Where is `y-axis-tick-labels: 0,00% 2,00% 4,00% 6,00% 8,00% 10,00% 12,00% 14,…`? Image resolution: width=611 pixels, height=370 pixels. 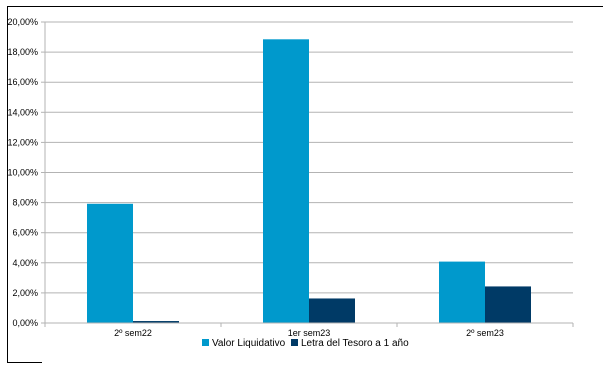 y-axis-tick-labels: 0,00% 2,00% 4,00% 6,00% 8,00% 10,00% 12,00% 14,… is located at coordinates (23, 172).